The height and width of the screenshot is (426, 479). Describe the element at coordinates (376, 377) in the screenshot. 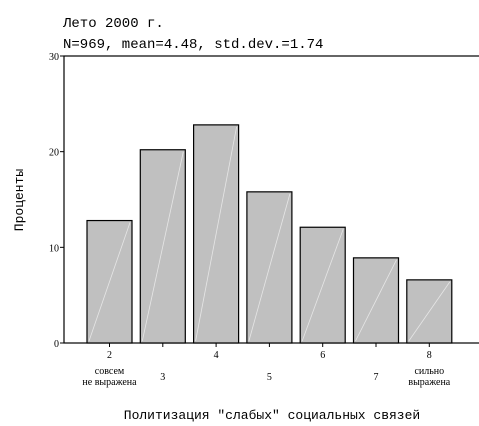

I see `x-tick-label-7: 7` at that location.